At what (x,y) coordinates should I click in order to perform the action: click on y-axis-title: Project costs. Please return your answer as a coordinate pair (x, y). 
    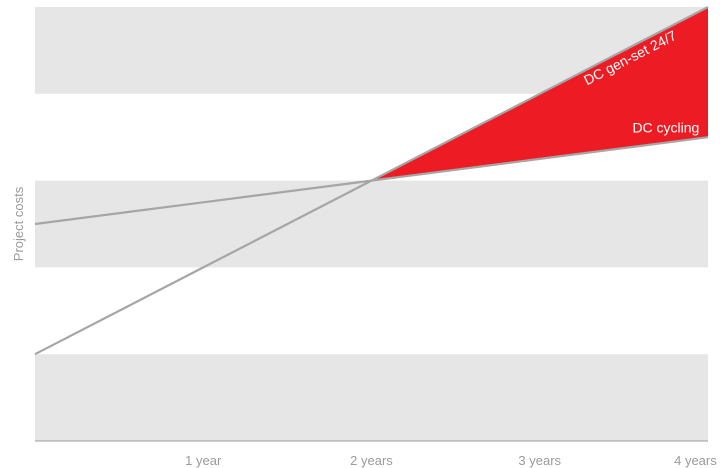
    Looking at the image, I should click on (18, 223).